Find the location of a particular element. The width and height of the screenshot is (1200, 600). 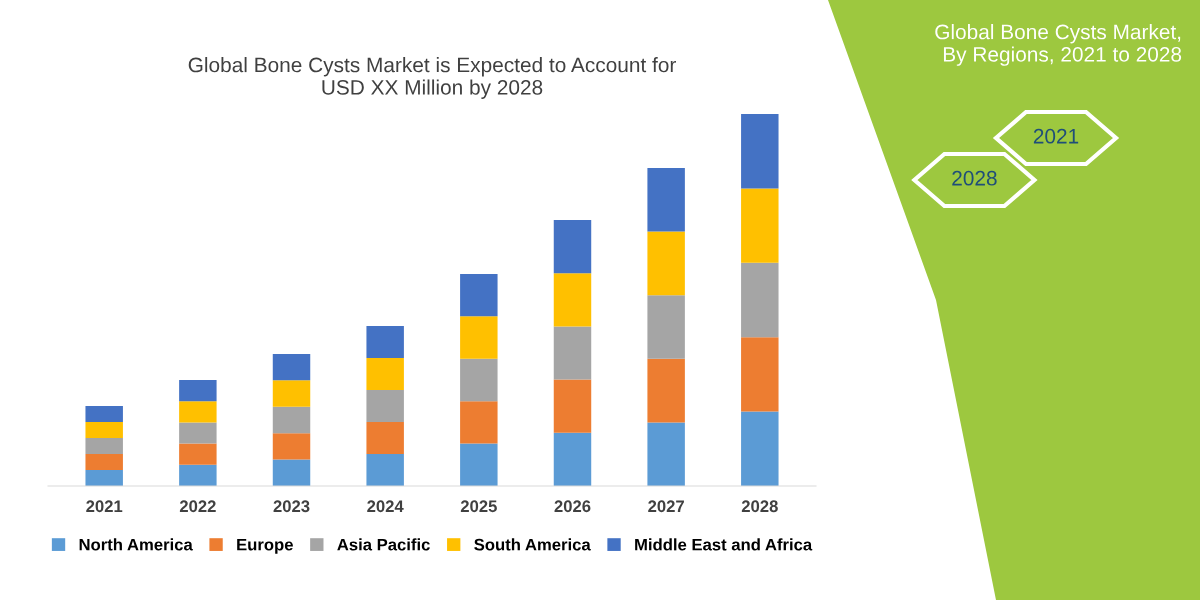

x-tick-label: 2023 is located at coordinates (291, 506).